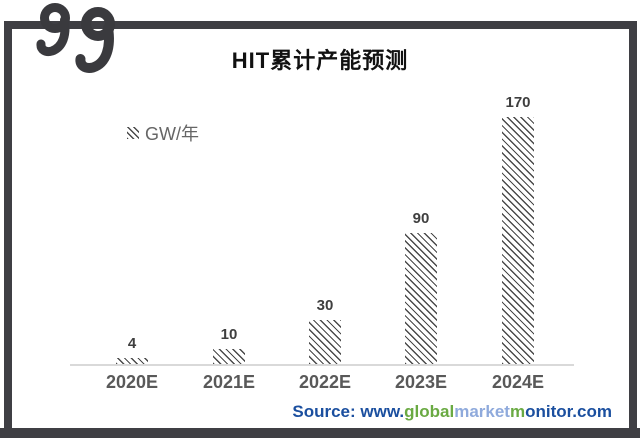  What do you see at coordinates (132, 344) in the screenshot?
I see `data-label: 4` at bounding box center [132, 344].